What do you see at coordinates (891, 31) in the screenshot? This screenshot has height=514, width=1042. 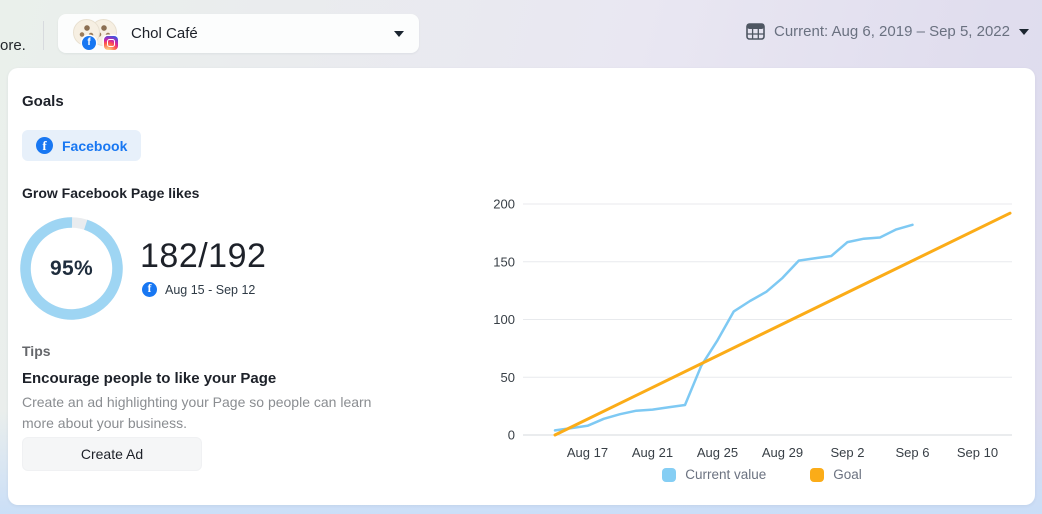 I see `date-range-label: Current: Aug 6, 2019 – Sep 5, 2022` at bounding box center [891, 31].